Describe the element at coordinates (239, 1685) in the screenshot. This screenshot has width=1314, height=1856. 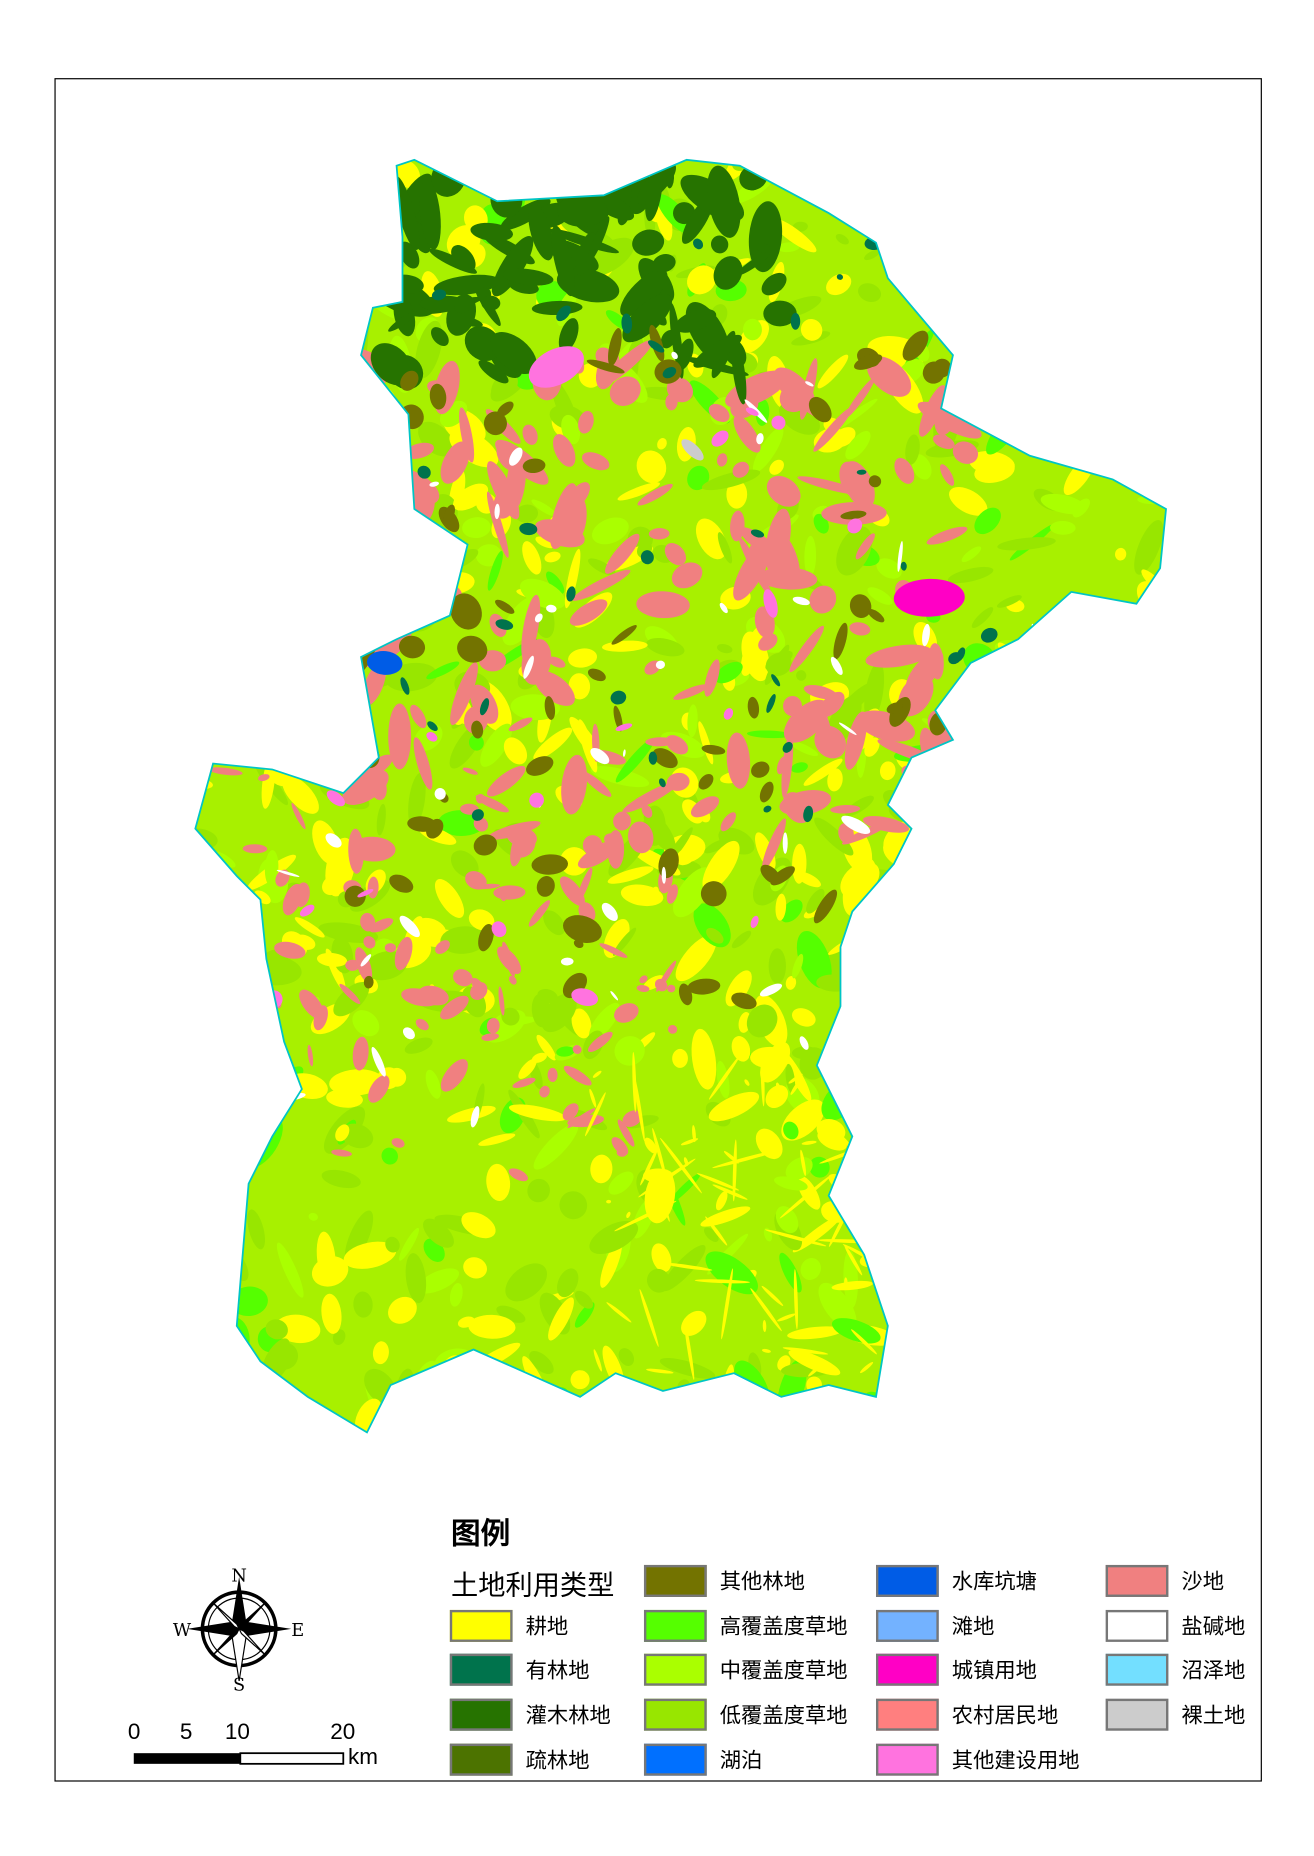
I see `compass-s: S` at that location.